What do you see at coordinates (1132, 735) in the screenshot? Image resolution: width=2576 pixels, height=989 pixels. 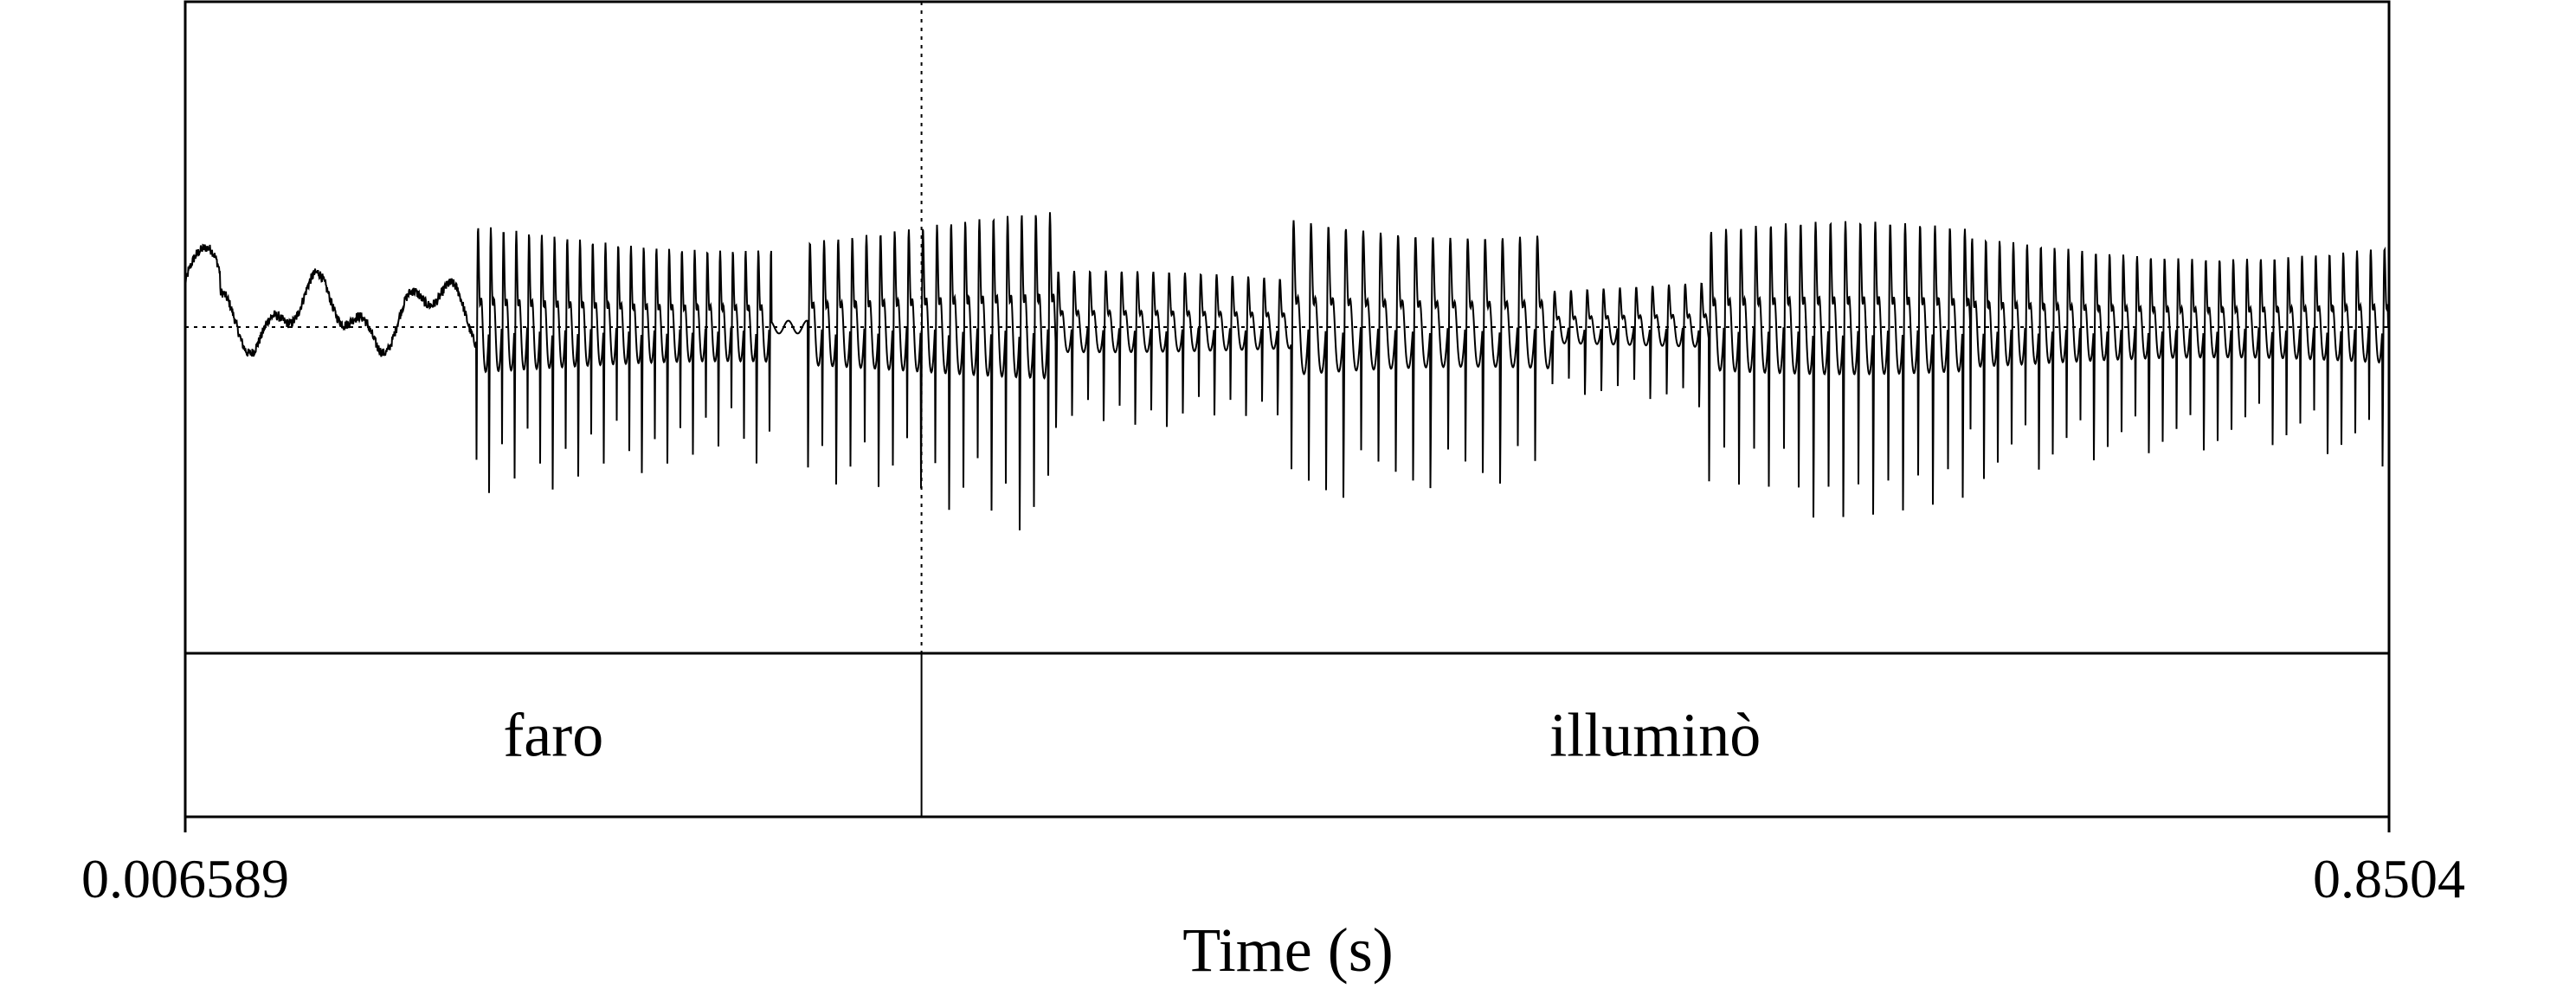 I see `tier-intervals: faro illuminò` at bounding box center [1132, 735].